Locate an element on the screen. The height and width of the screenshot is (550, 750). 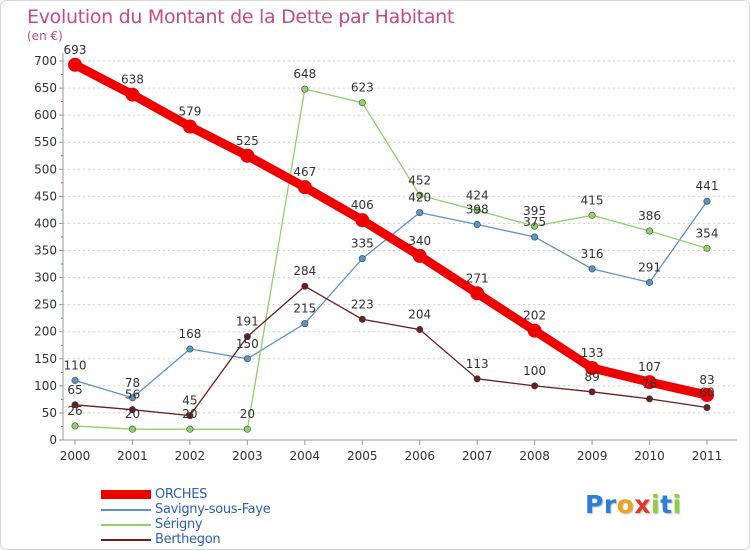
data-label: 579 is located at coordinates (189, 112).